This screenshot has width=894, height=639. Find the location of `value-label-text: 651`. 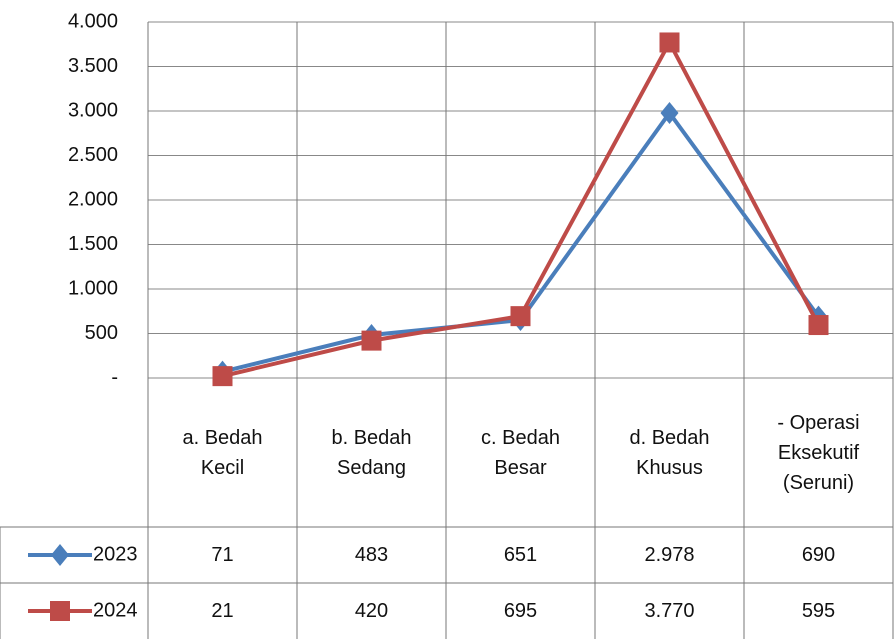

value-label-text: 651 is located at coordinates (520, 555).